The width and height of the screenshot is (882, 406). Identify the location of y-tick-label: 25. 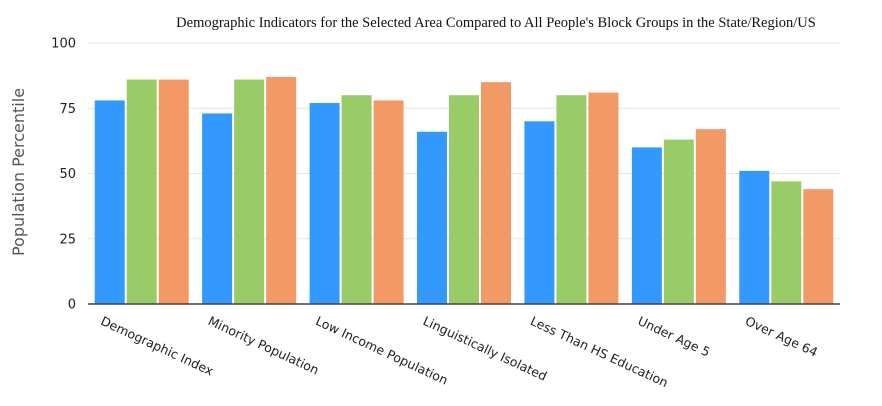
(67, 239).